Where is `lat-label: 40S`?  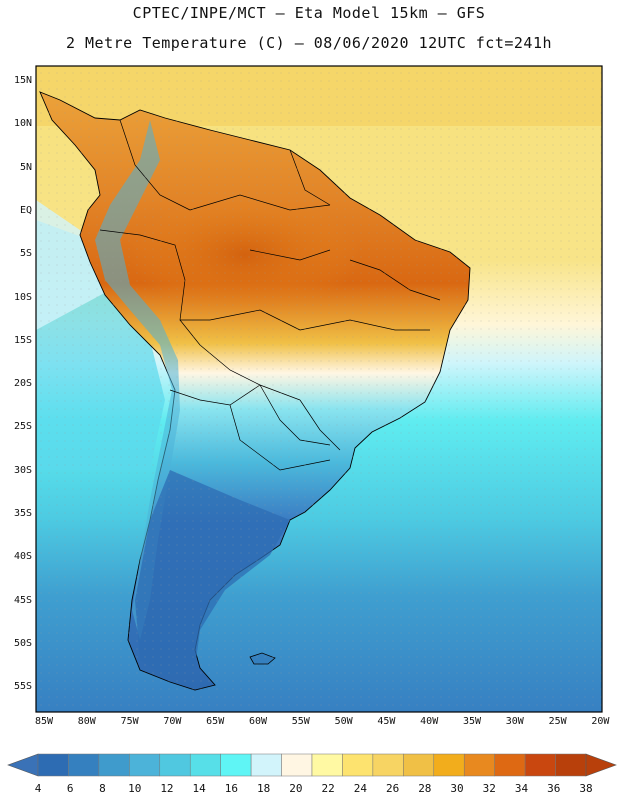 lat-label: 40S is located at coordinates (22, 557).